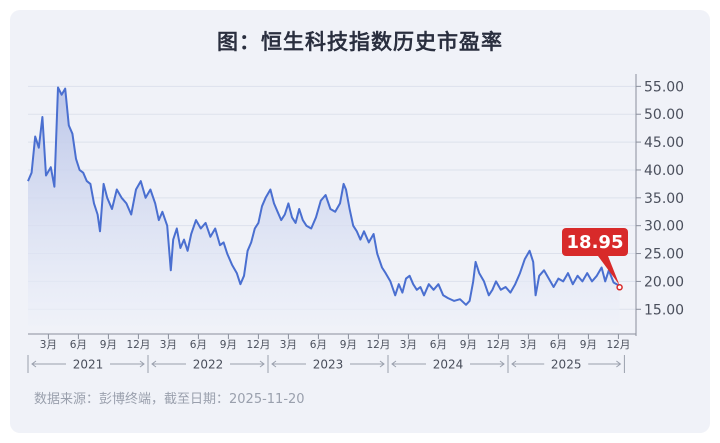 The height and width of the screenshot is (443, 720). I want to click on chart-title-container: 图：恒生科技指数历史市盈率, so click(360, 41).